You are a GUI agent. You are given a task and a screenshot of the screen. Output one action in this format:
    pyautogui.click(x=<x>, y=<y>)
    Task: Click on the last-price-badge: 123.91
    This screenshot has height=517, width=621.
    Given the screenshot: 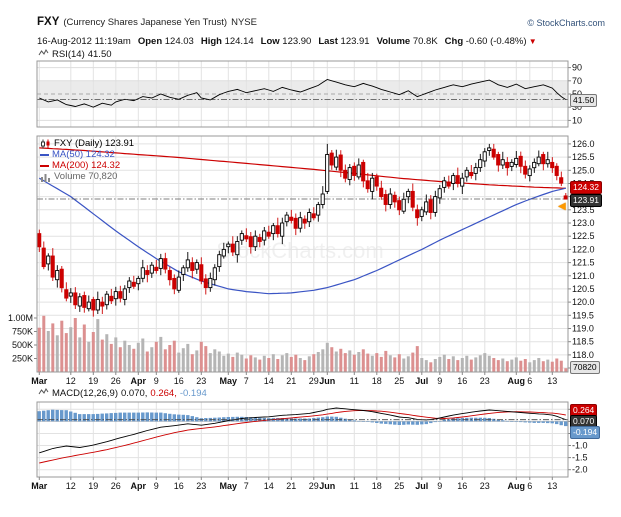 What is the action you would take?
    pyautogui.click(x=586, y=200)
    